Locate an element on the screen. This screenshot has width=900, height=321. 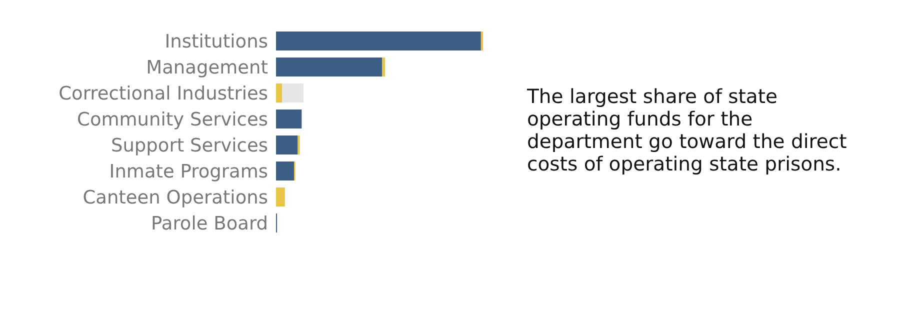
text: The largest share of state operating funds for the department go toward the direct costs of operating state prisons. is located at coordinates (687, 130).